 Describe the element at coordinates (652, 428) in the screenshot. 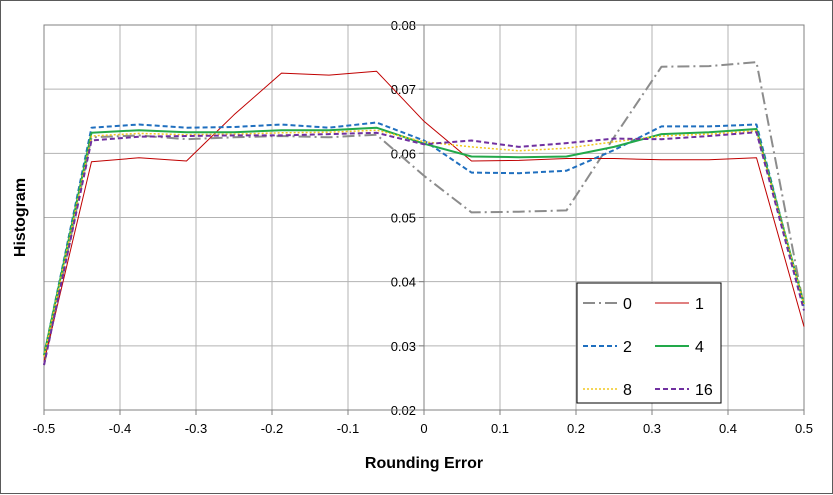

I see `x-tick-label: 0.3` at that location.